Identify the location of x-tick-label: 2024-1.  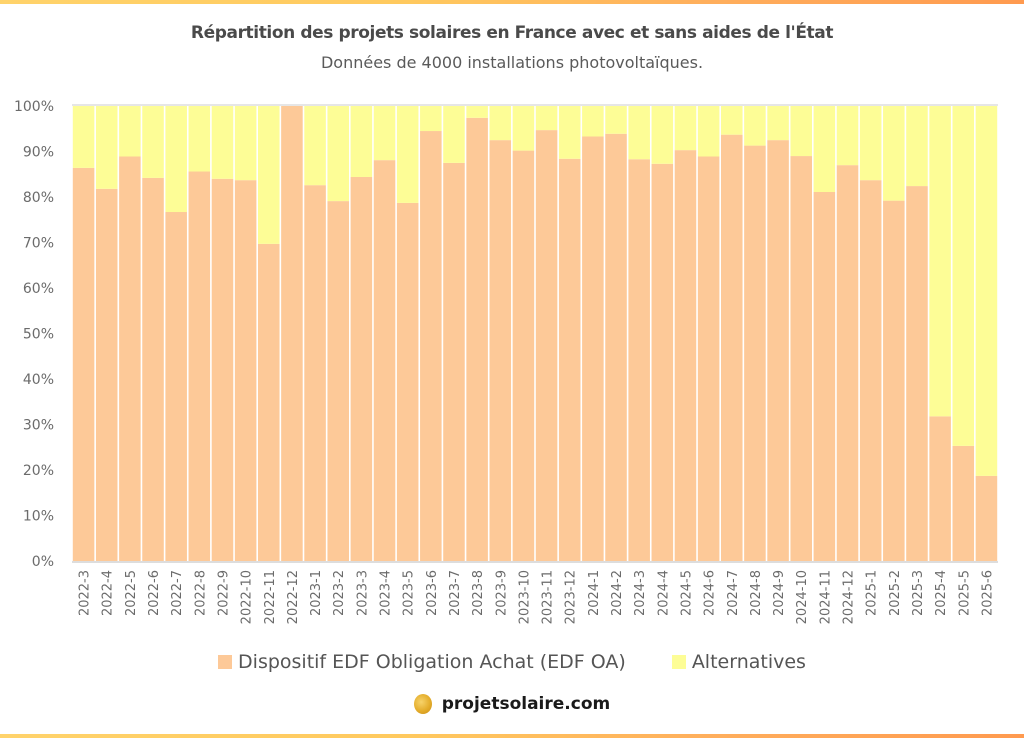
(594, 593).